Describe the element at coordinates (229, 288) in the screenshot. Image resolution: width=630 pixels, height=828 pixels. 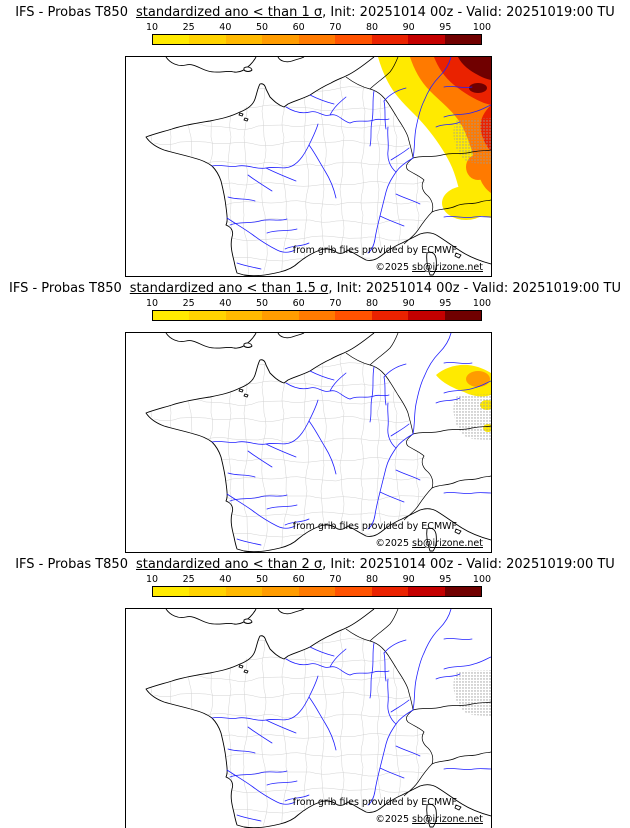
I see `title-variable: standardized ano < than 1.5 σ` at that location.